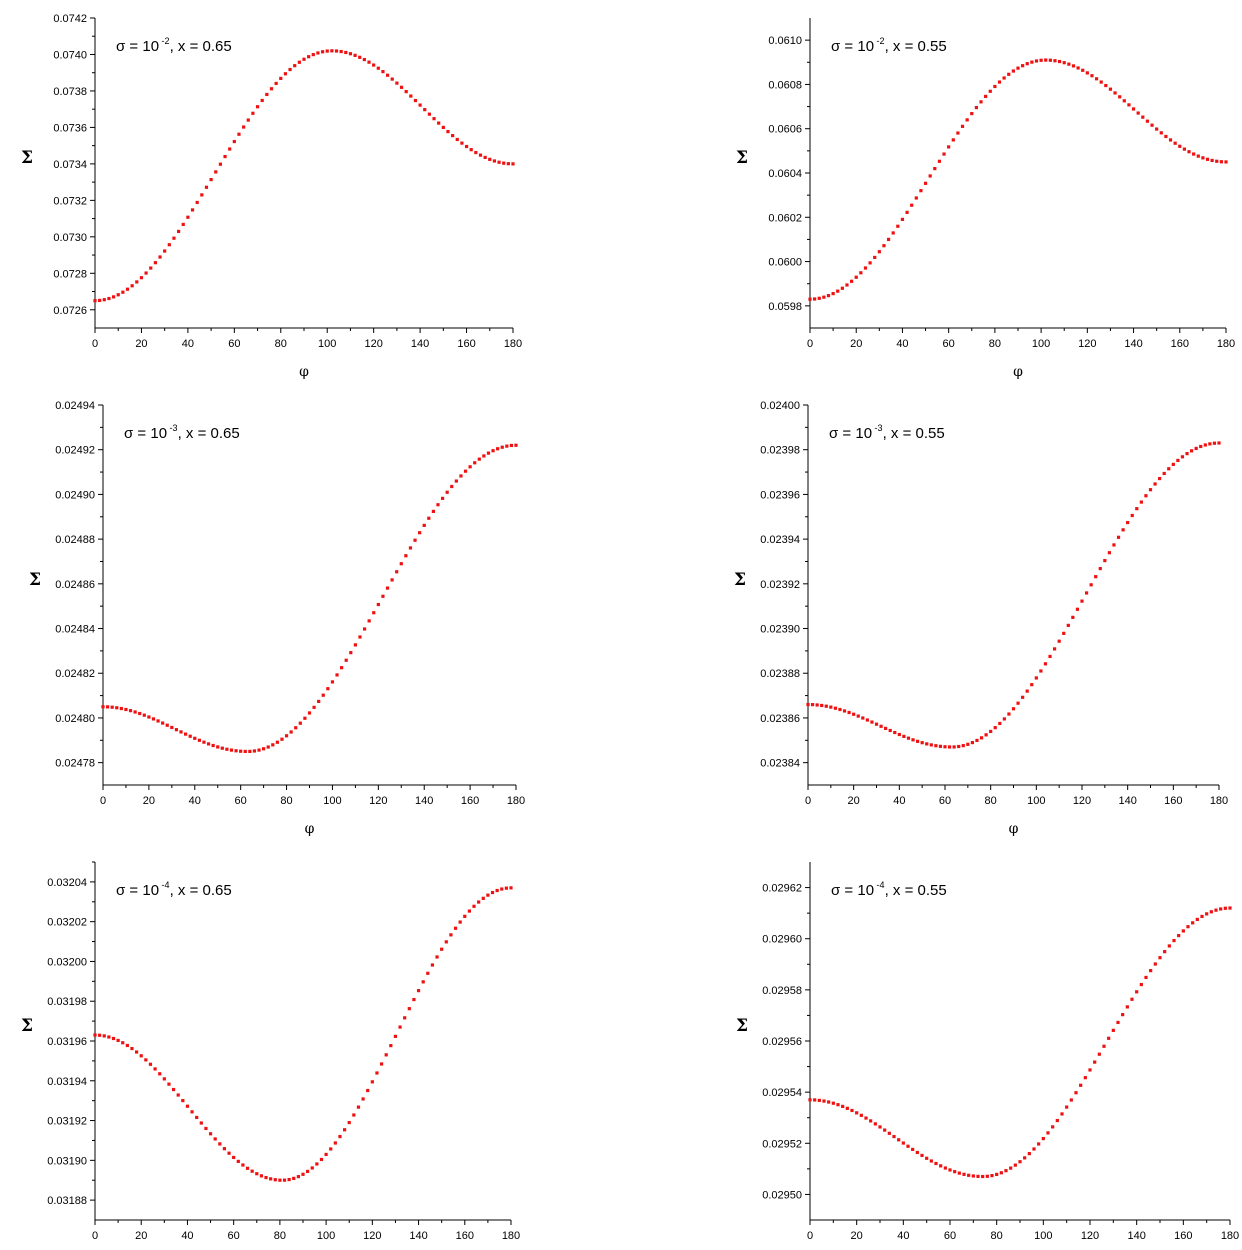 The height and width of the screenshot is (1250, 1242). What do you see at coordinates (373, 344) in the screenshot?
I see `x-tick-label: 120` at bounding box center [373, 344].